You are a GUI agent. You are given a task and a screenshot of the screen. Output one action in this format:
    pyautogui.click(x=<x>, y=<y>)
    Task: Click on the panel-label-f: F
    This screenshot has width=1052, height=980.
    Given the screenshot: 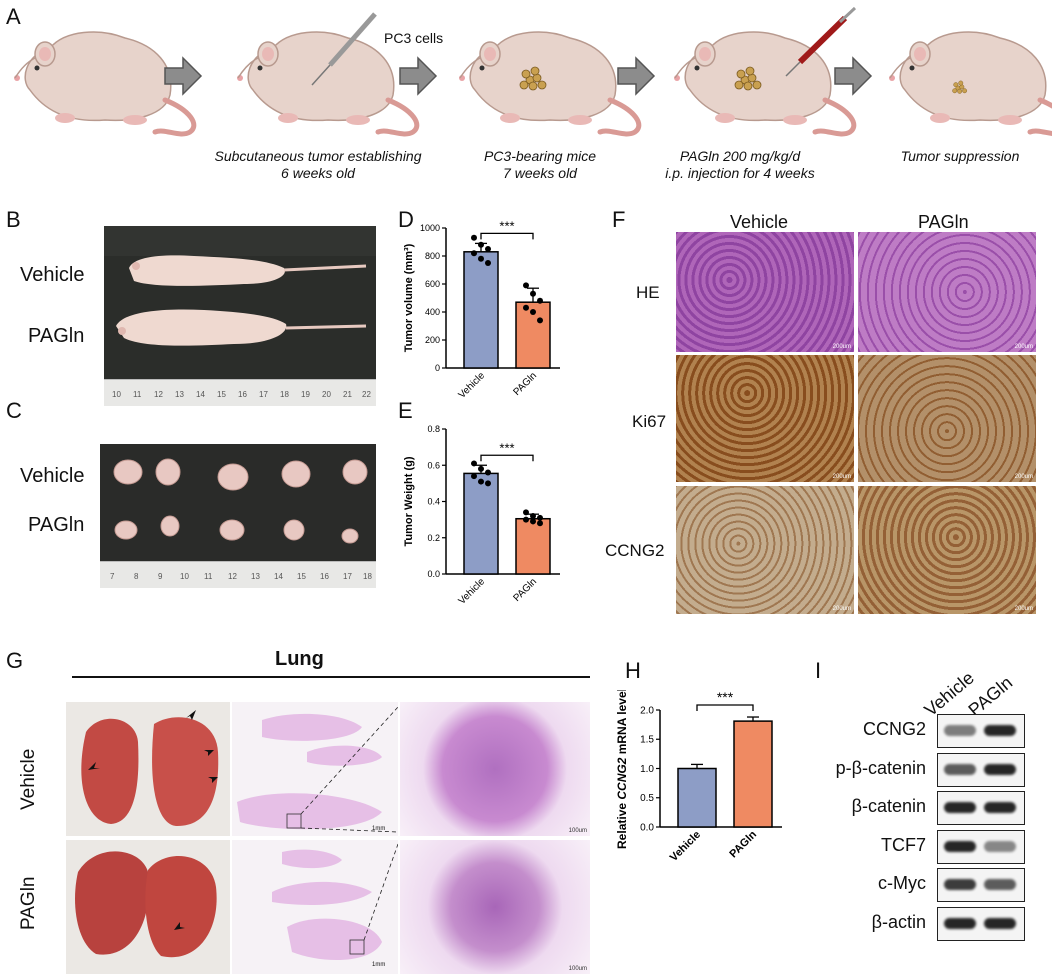 What is the action you would take?
    pyautogui.click(x=619, y=219)
    